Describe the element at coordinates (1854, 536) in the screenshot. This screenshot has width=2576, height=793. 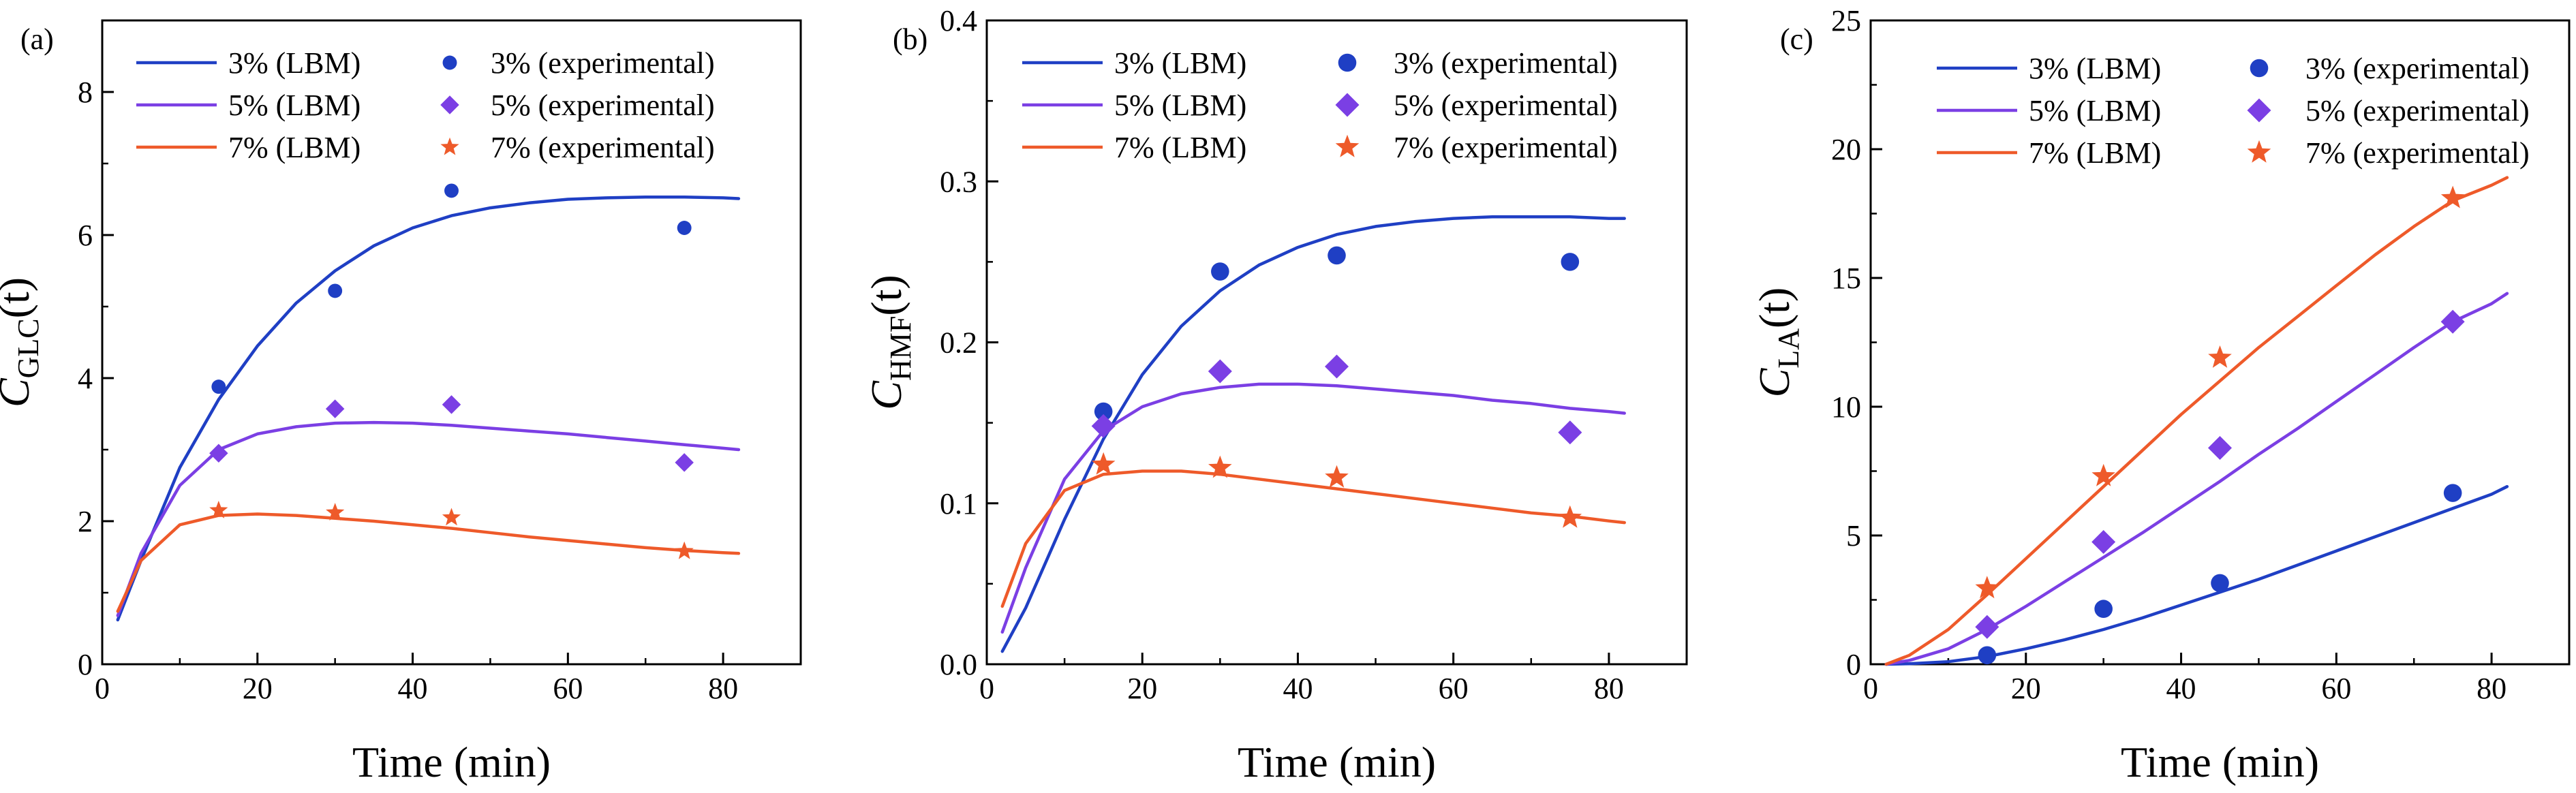
I see `y-tick-label: 5` at that location.